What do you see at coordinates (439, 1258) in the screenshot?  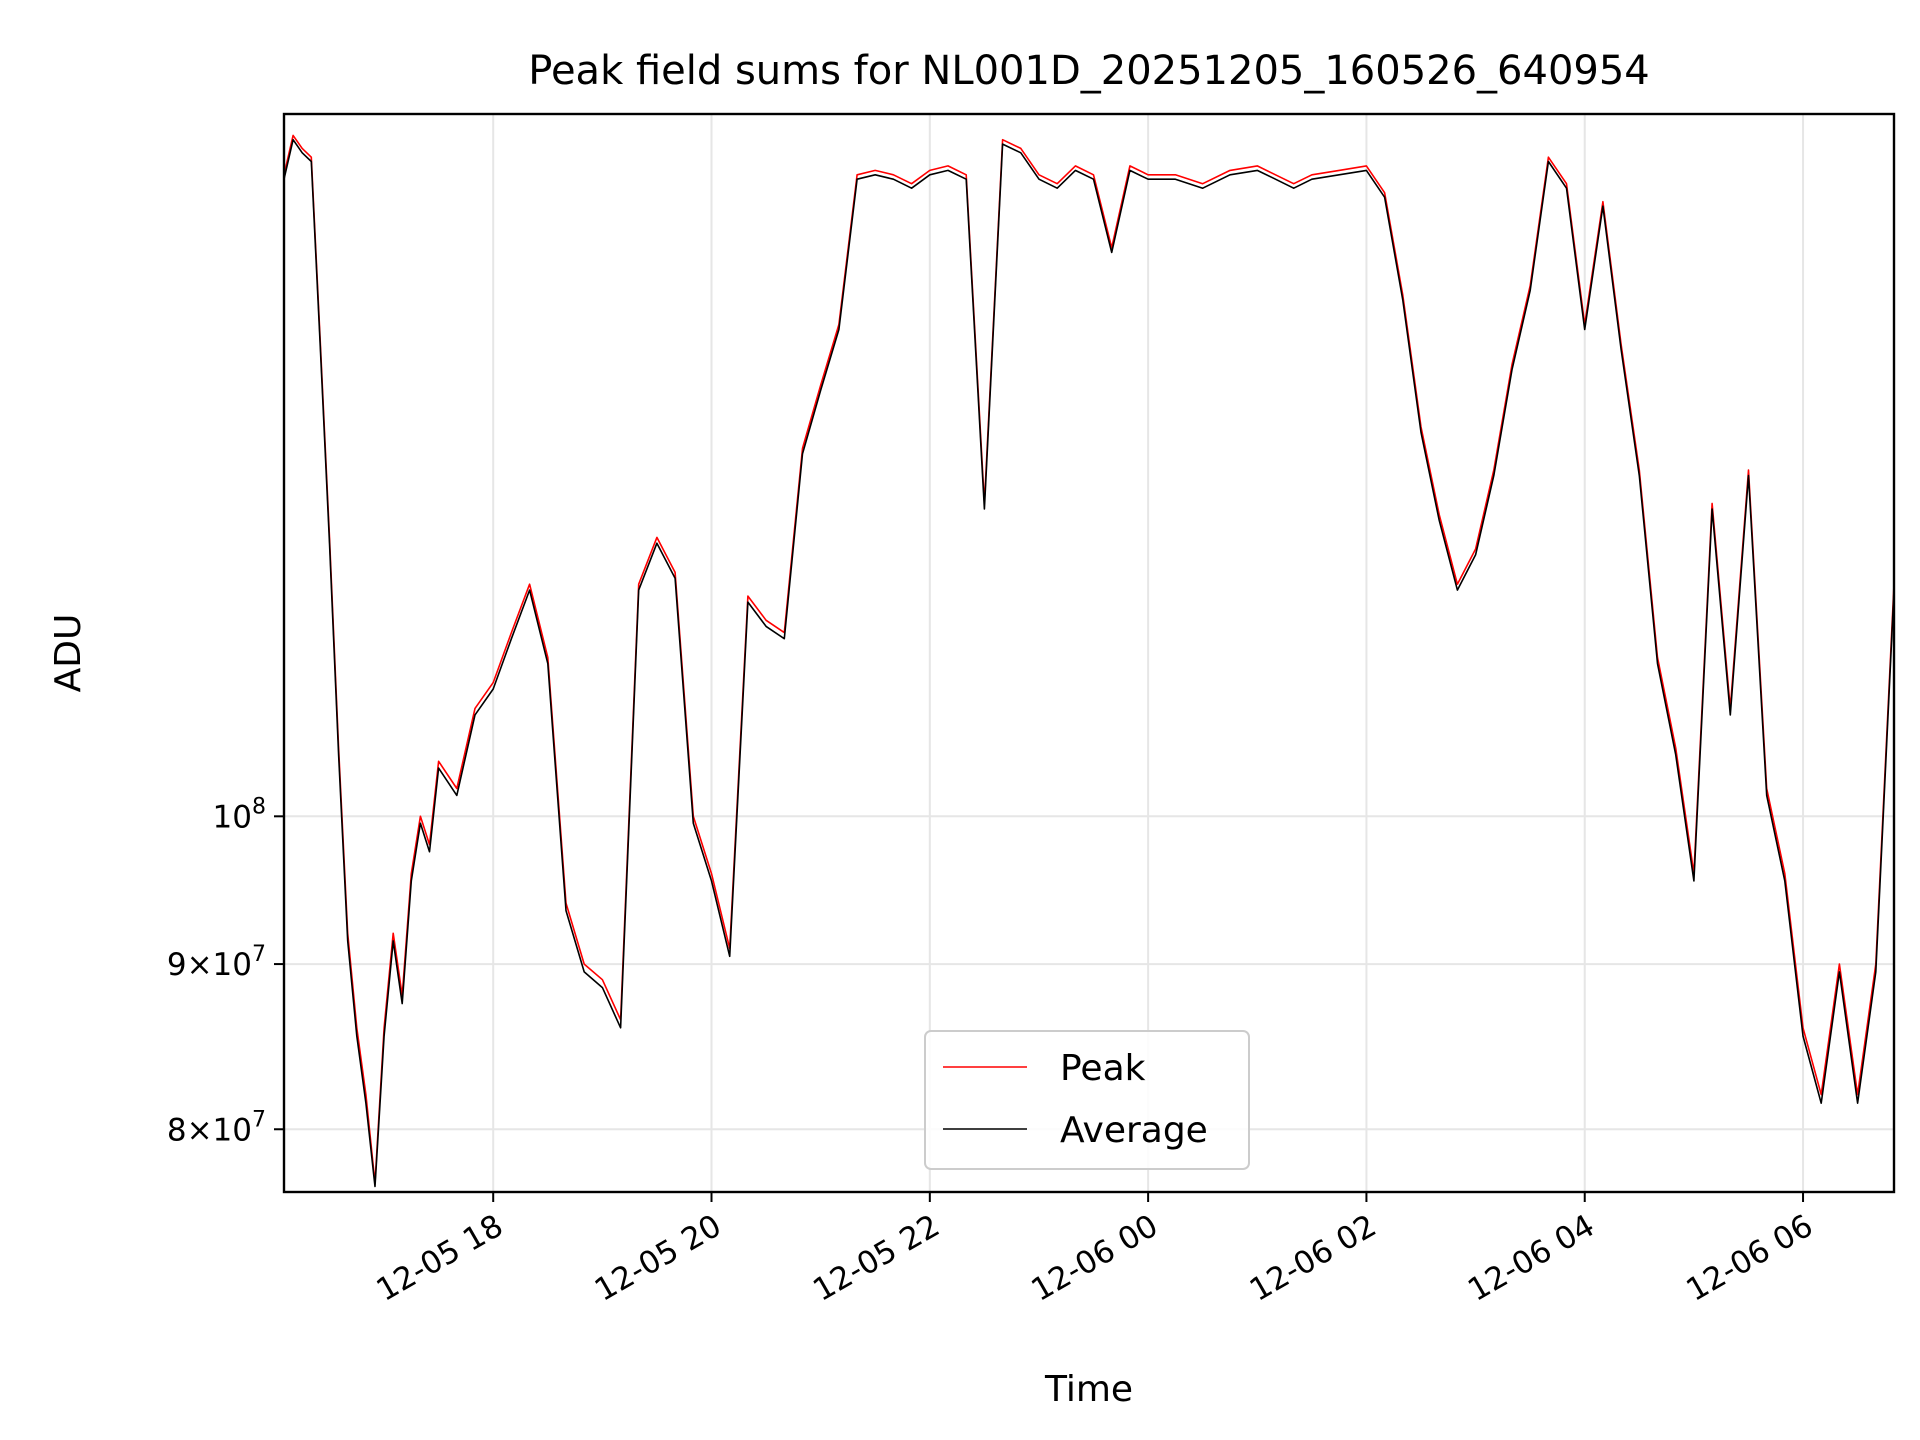 I see `x-tick-label: 12-05 18` at bounding box center [439, 1258].